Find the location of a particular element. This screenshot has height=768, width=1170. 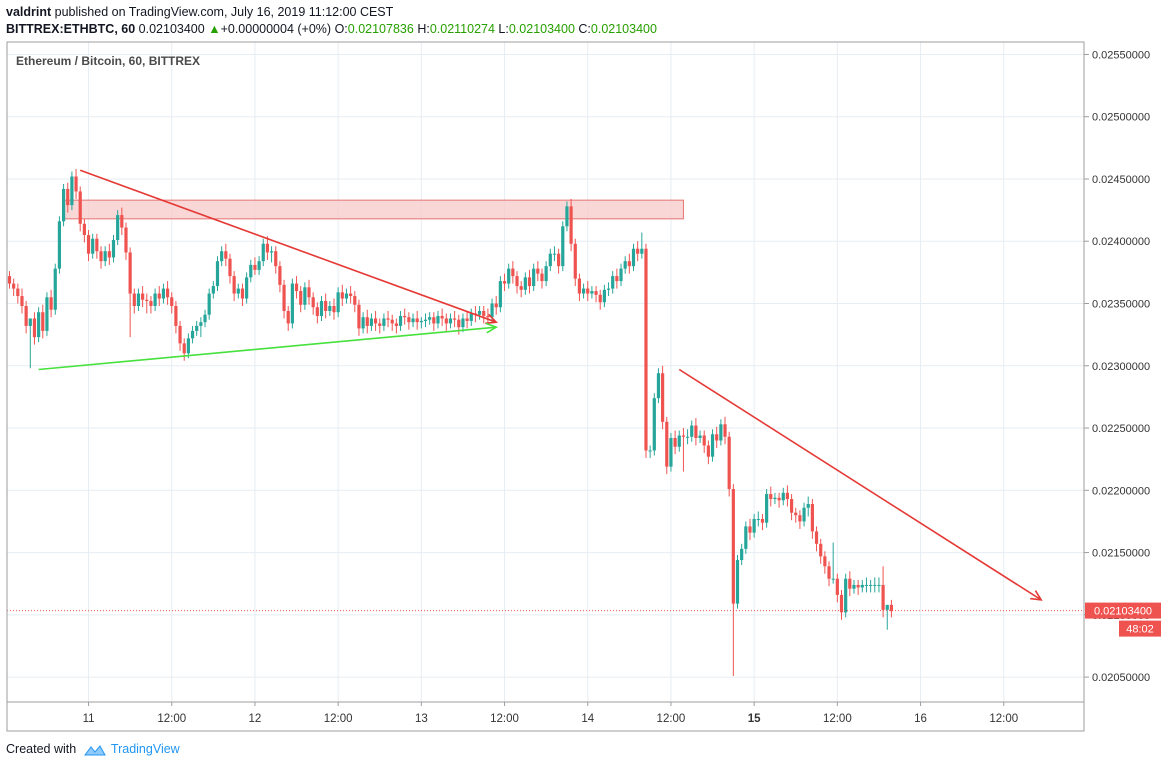

green-trendline is located at coordinates (268, 346).